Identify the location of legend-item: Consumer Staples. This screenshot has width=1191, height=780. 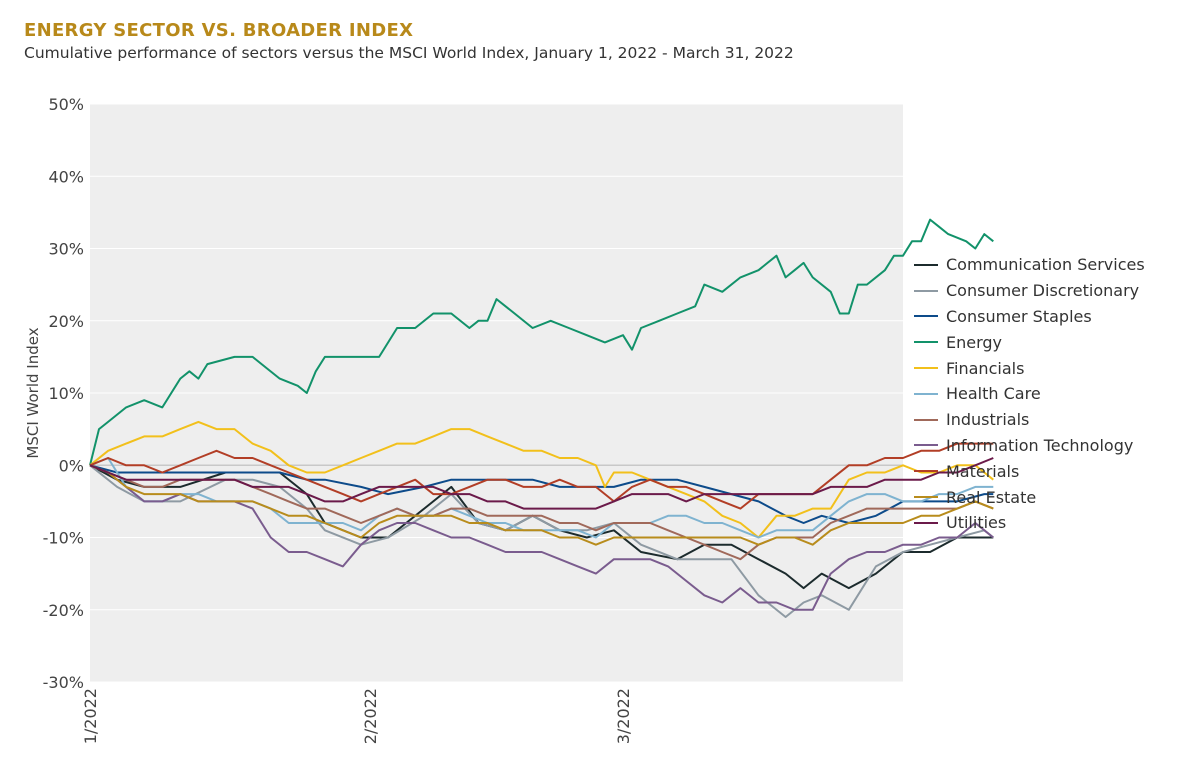
(1029, 317).